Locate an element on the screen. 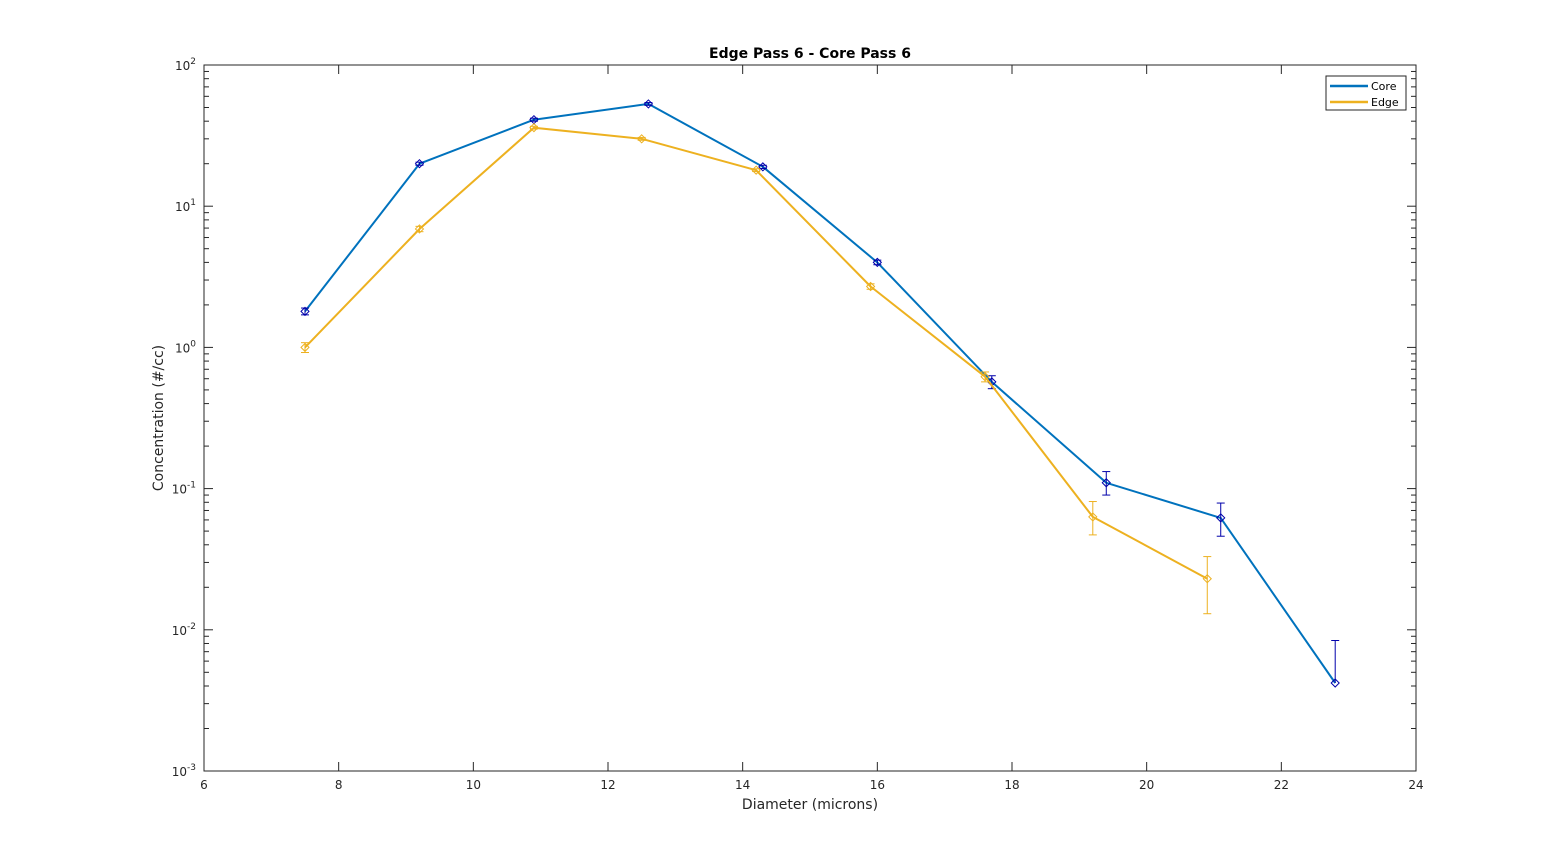 This screenshot has width=1566, height=866. y-tick-label: 10² is located at coordinates (185, 65).